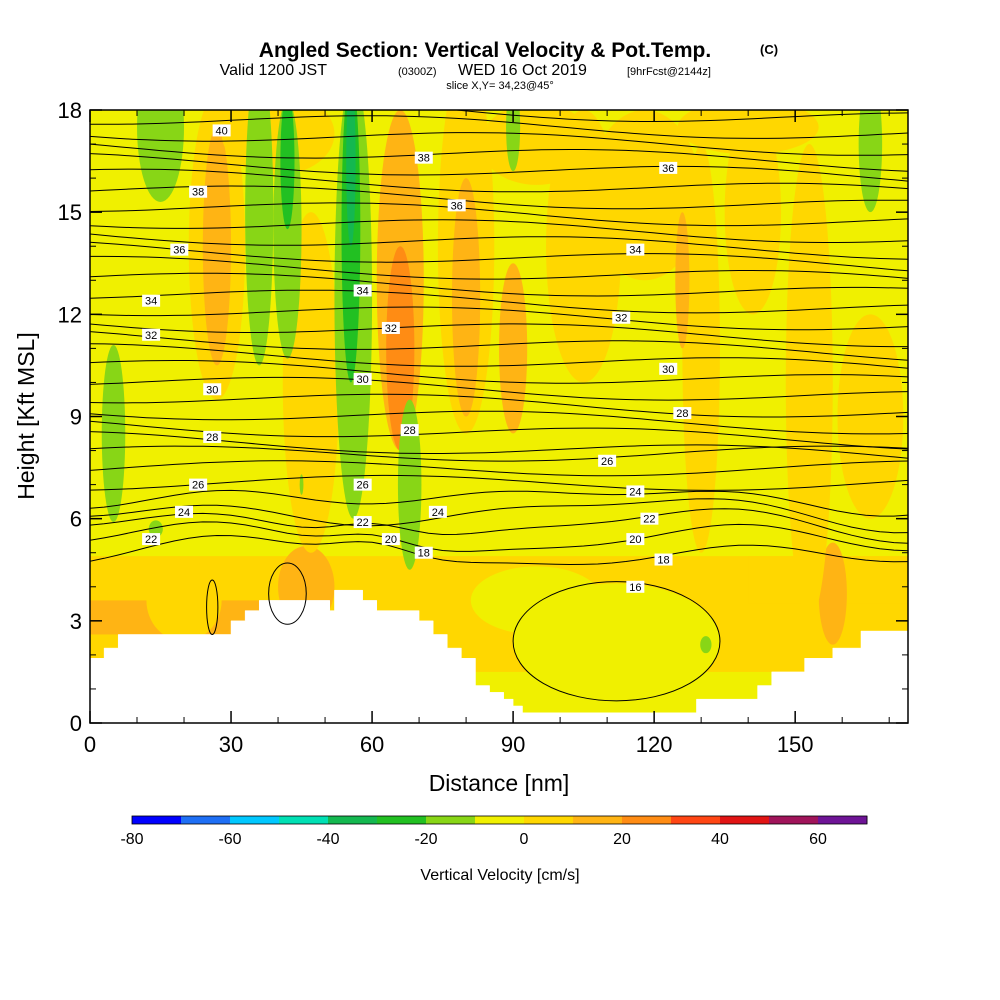 The image size is (1000, 1000). Describe the element at coordinates (832, 593) in the screenshot. I see `field-low-up` at that location.